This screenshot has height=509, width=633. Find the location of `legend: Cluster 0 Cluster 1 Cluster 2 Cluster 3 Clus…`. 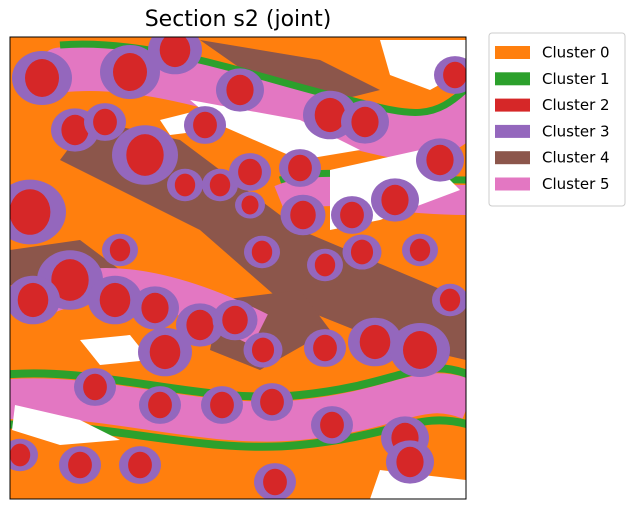

legend: Cluster 0 Cluster 1 Cluster 2 Cluster 3 Clus… is located at coordinates (552, 118).